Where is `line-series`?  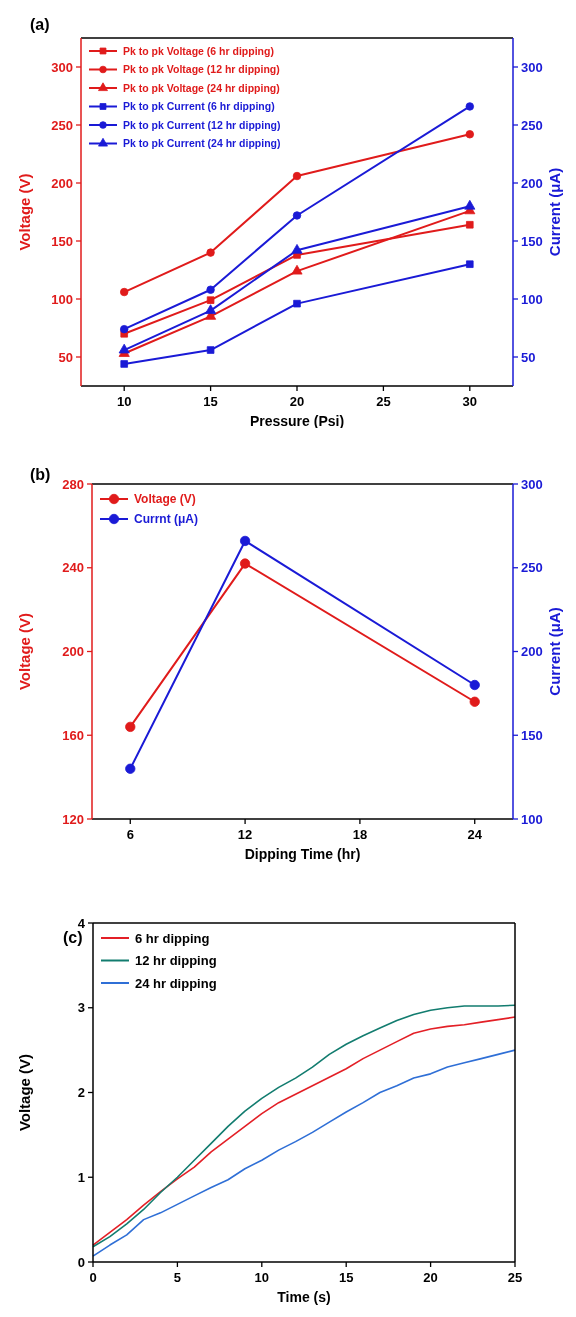 line-series is located at coordinates (304, 1153).